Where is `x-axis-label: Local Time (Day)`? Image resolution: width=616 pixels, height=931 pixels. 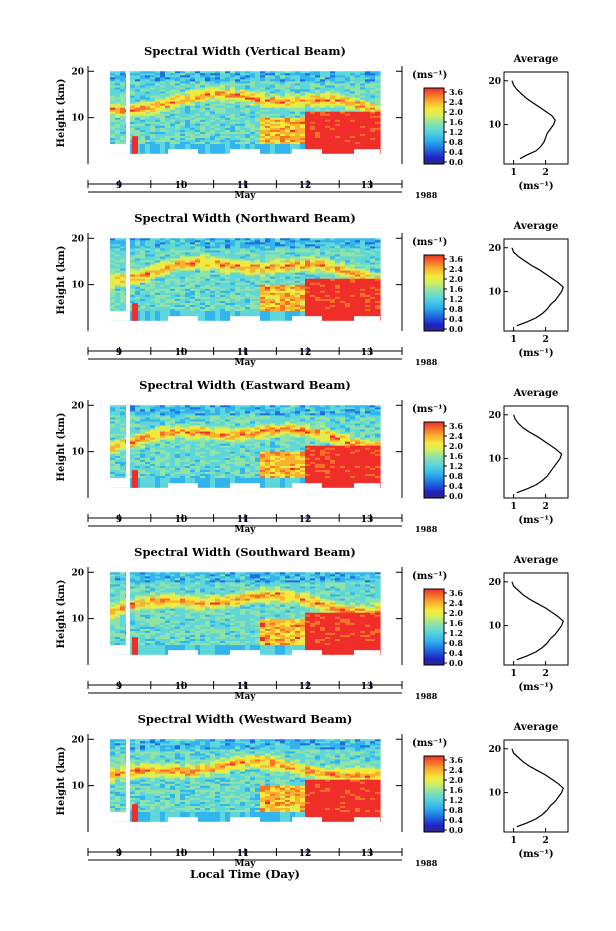
x-axis-label: Local Time (Day) is located at coordinates (245, 874).